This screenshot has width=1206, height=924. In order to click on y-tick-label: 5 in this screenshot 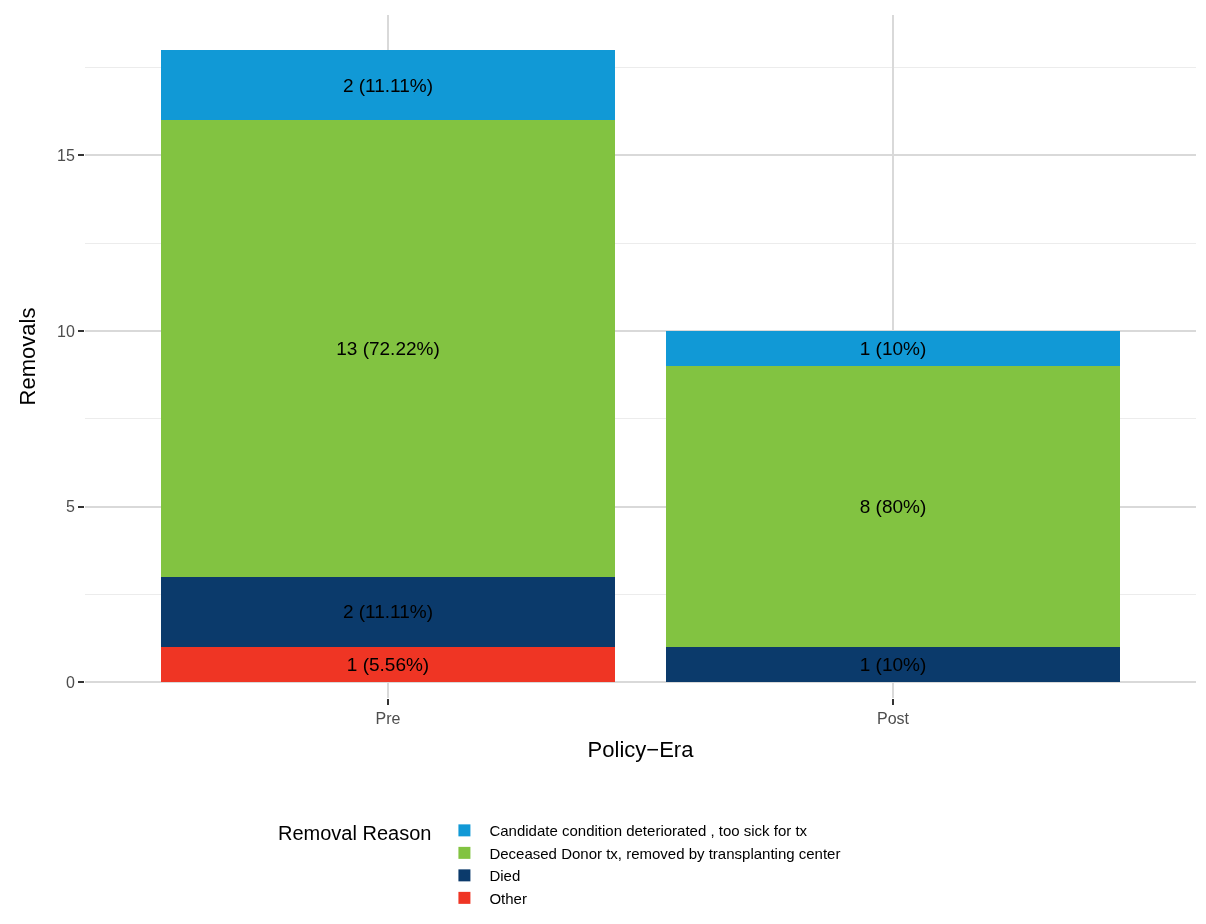, I will do `click(70, 507)`.